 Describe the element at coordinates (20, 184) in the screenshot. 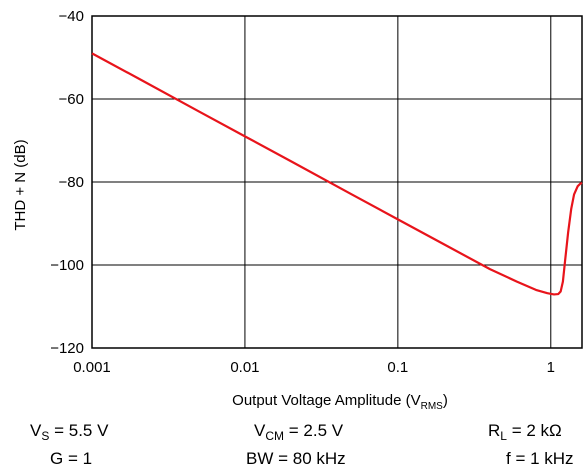

I see `y-axis-label: THD + N (dB)` at that location.